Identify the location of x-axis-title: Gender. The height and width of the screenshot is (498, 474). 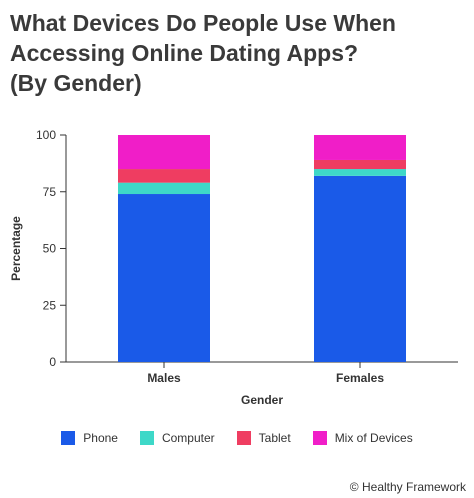
(262, 400).